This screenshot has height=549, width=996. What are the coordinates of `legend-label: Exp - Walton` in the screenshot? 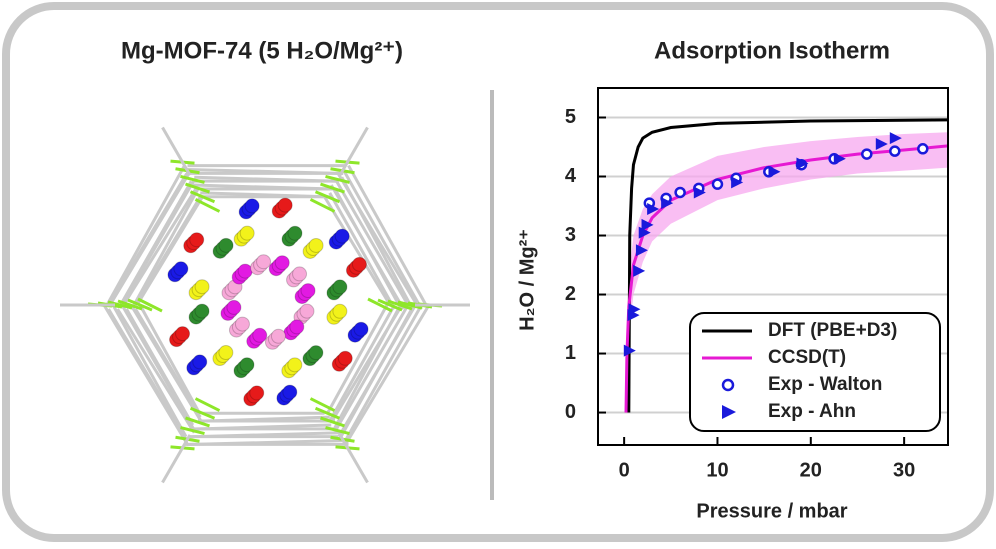 It's located at (825, 384).